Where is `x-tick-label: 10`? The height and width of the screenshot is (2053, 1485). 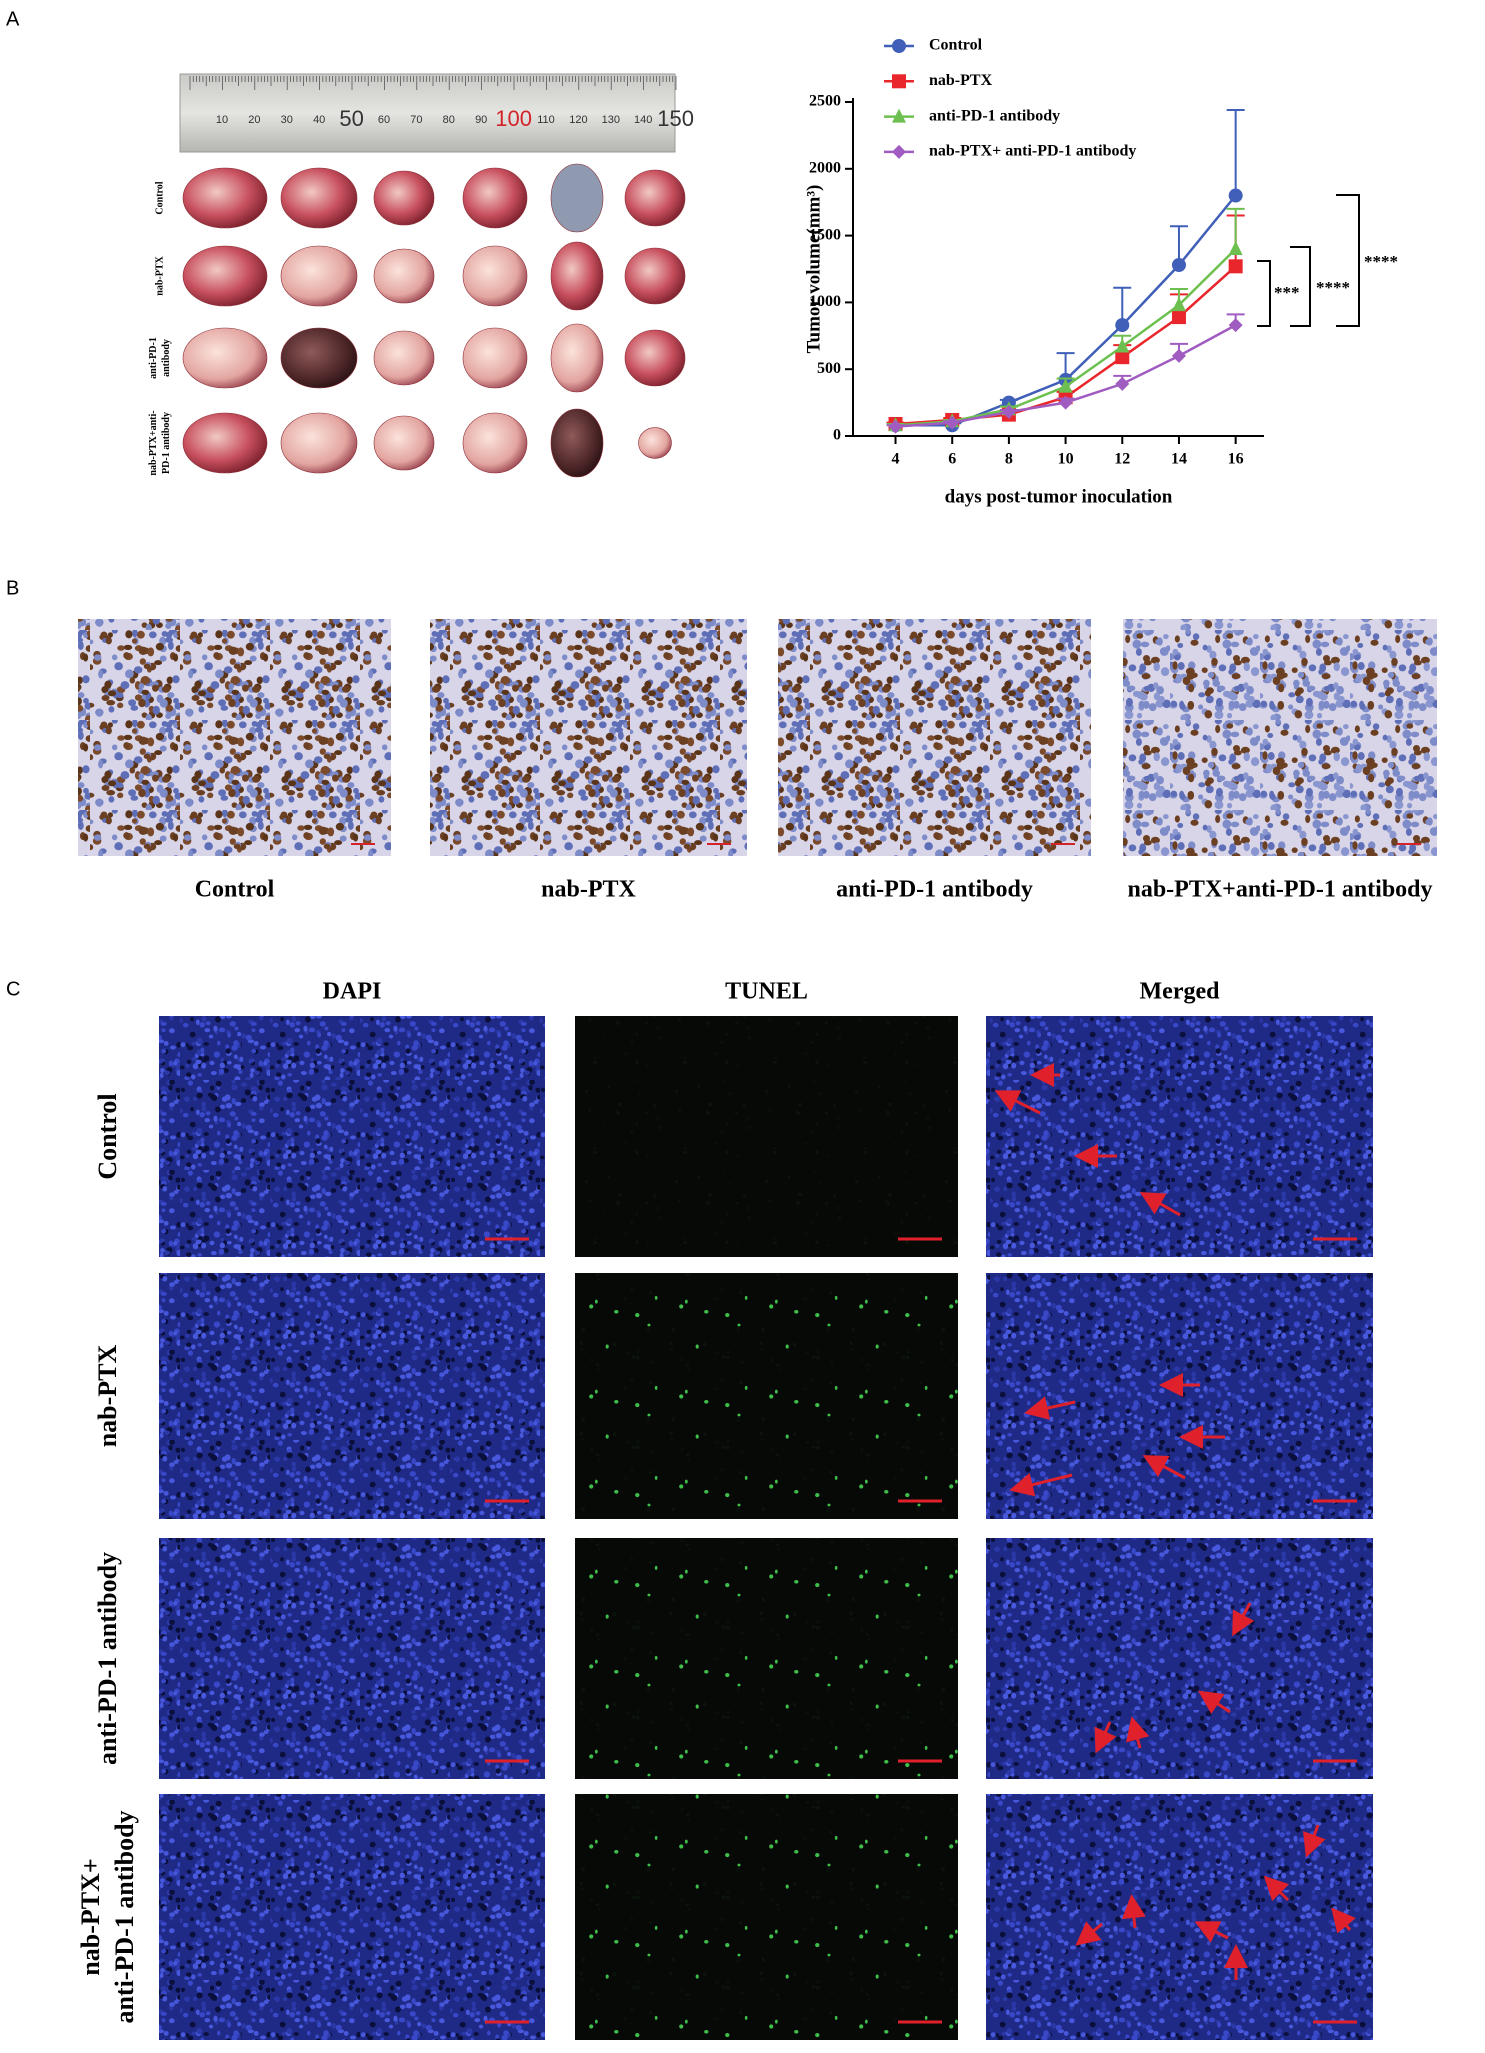 x-tick-label: 10 is located at coordinates (1066, 459).